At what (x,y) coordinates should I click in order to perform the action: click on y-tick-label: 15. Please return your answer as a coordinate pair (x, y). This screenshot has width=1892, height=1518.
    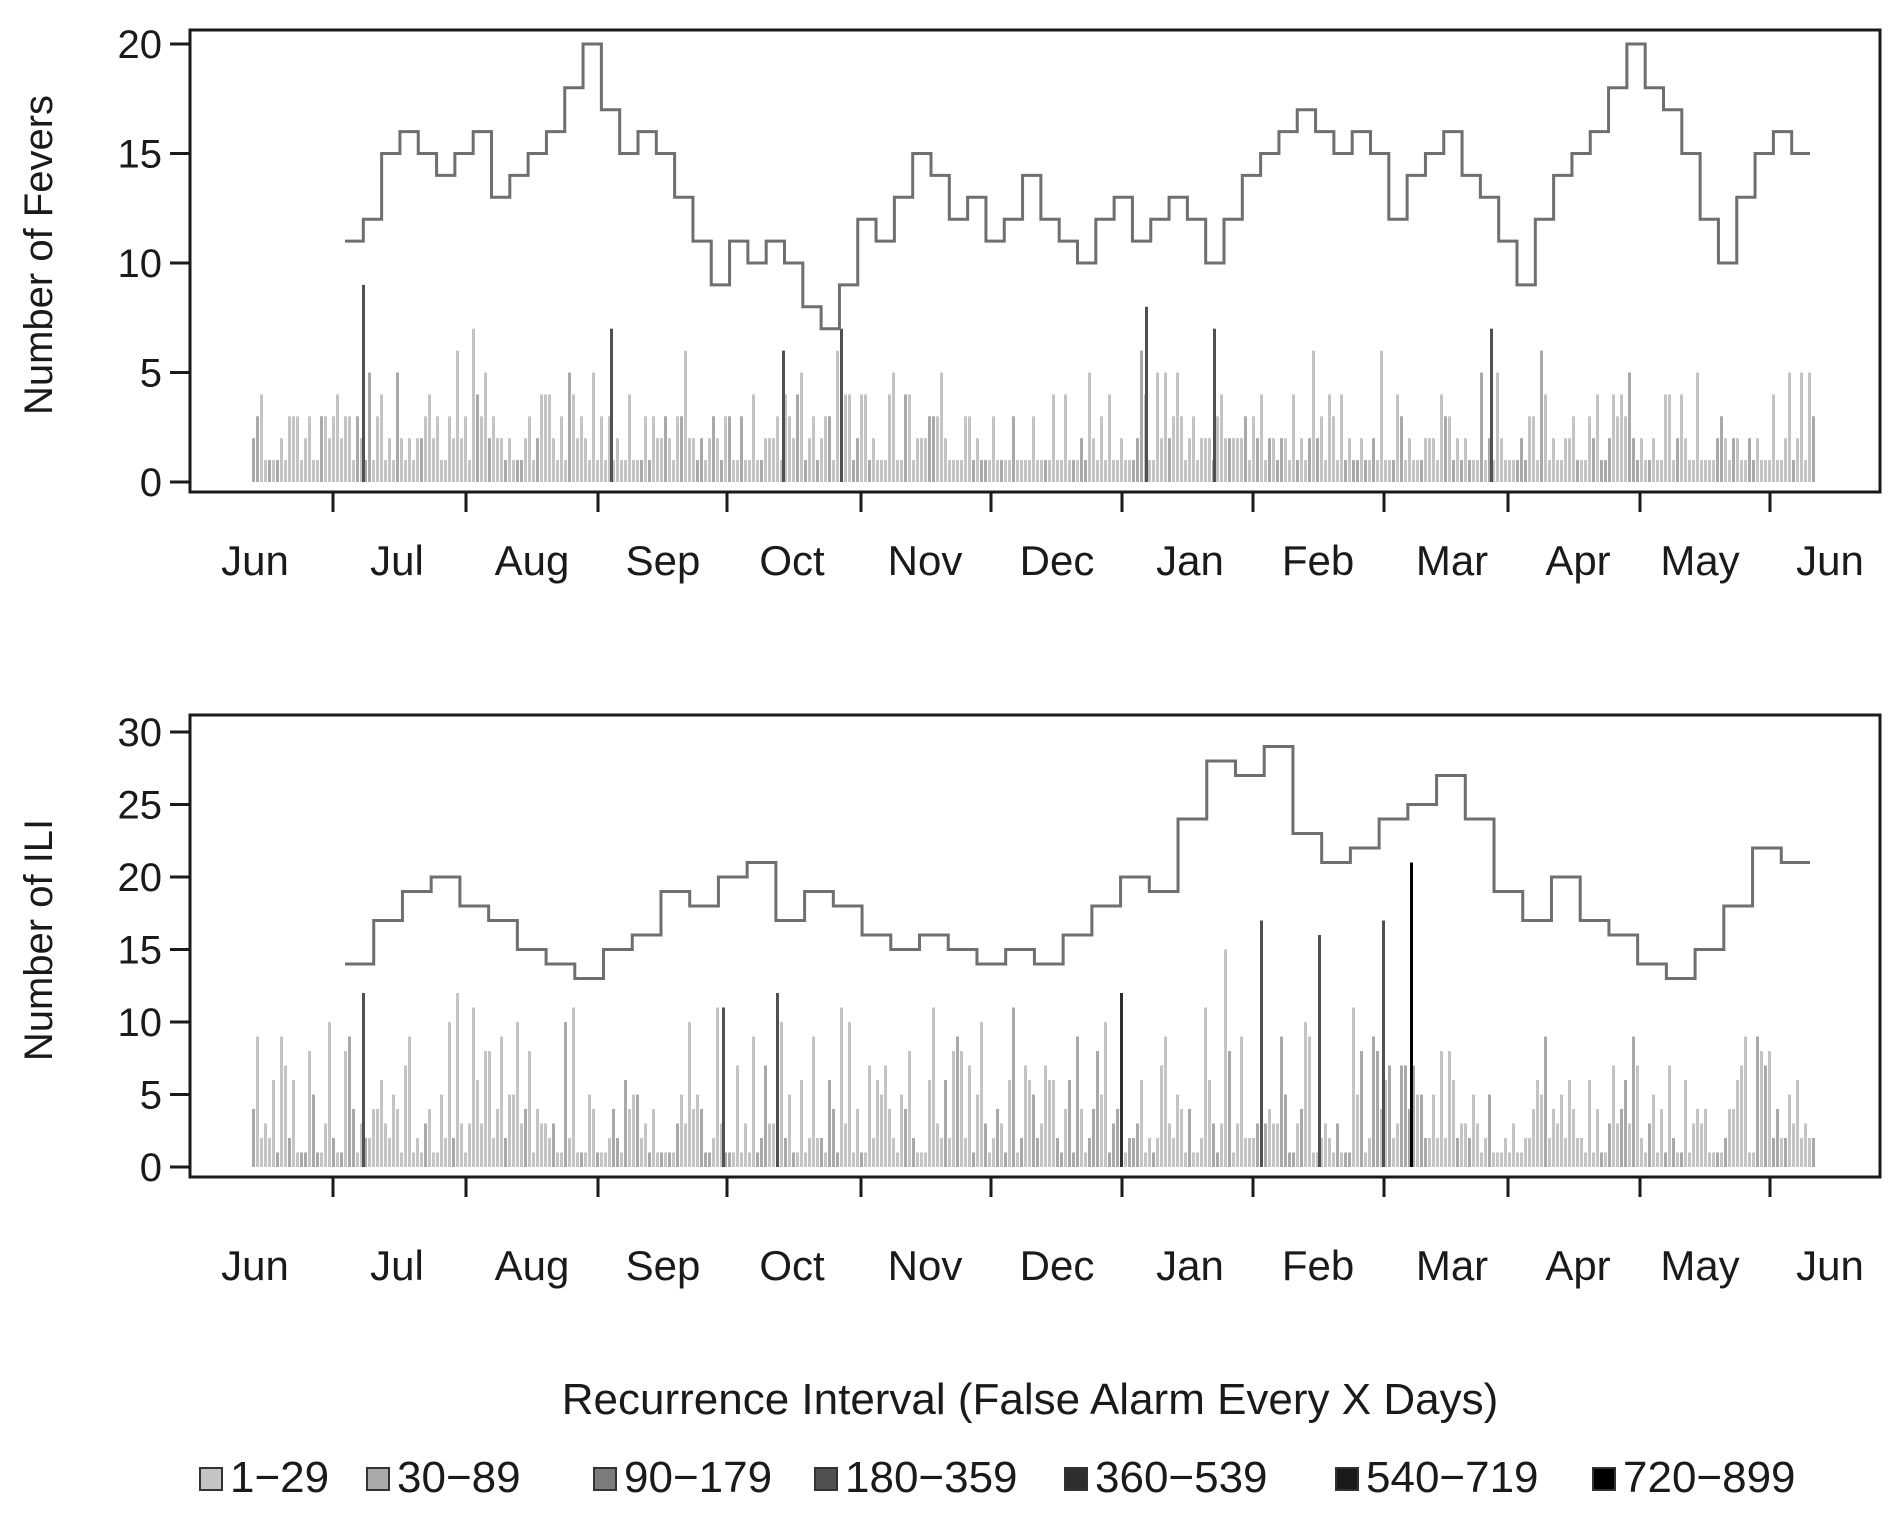
    Looking at the image, I should click on (140, 951).